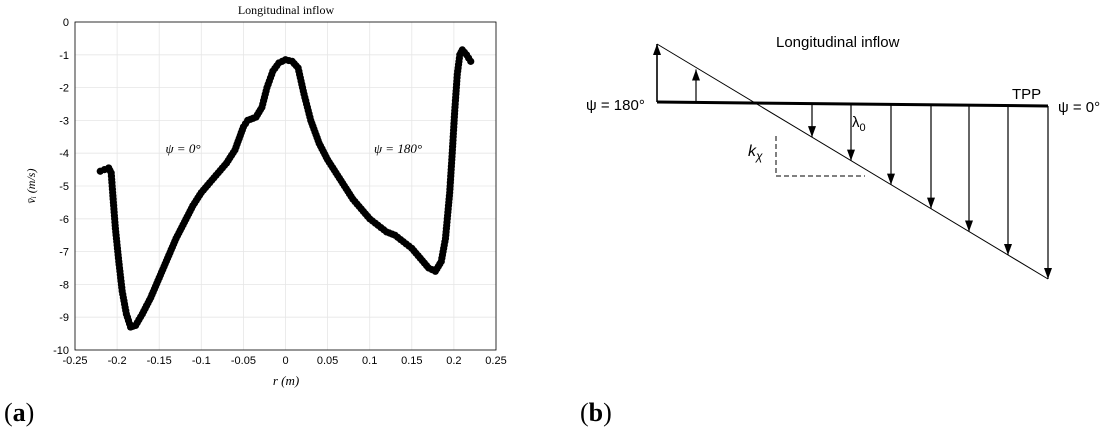 This screenshot has height=438, width=1117. What do you see at coordinates (286, 380) in the screenshot?
I see `chart-a-xlabel: r (m)` at bounding box center [286, 380].